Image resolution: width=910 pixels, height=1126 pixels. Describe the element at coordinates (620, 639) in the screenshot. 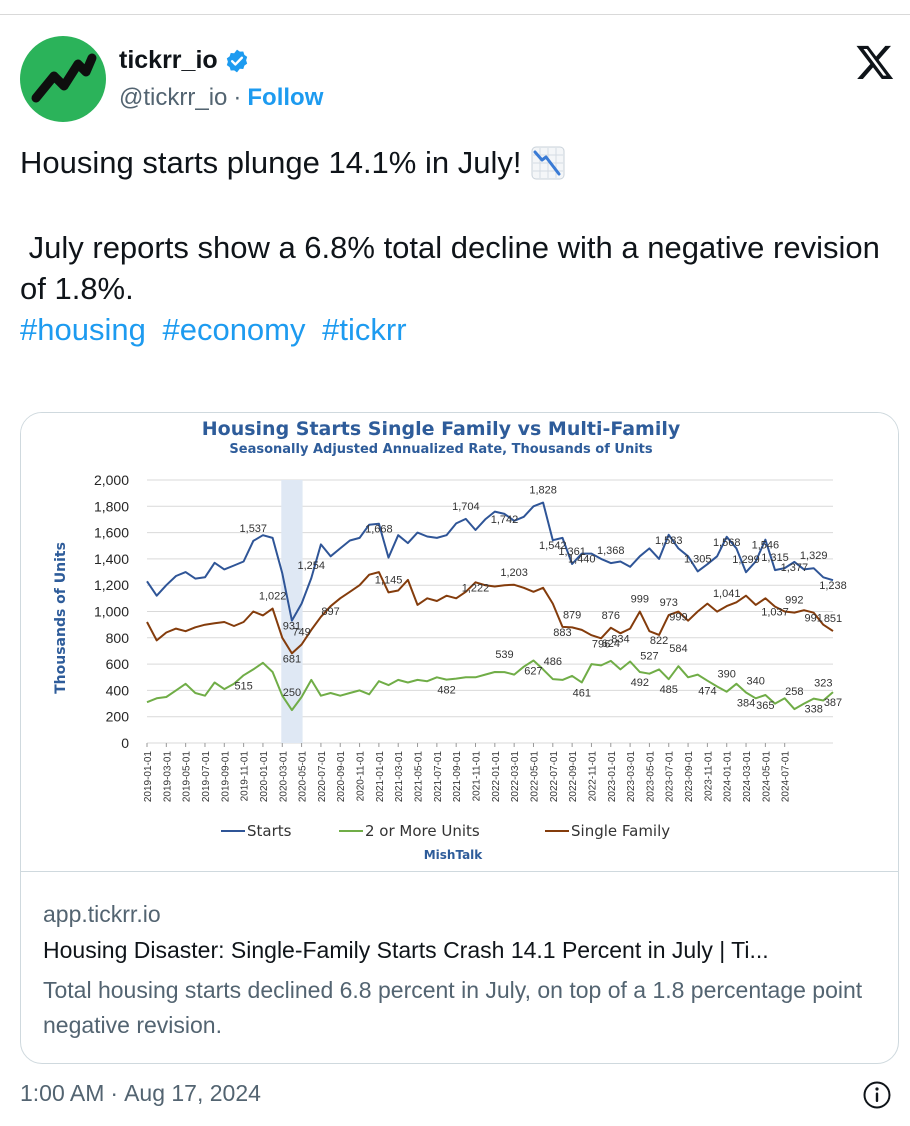

I see `data-label: 834` at that location.